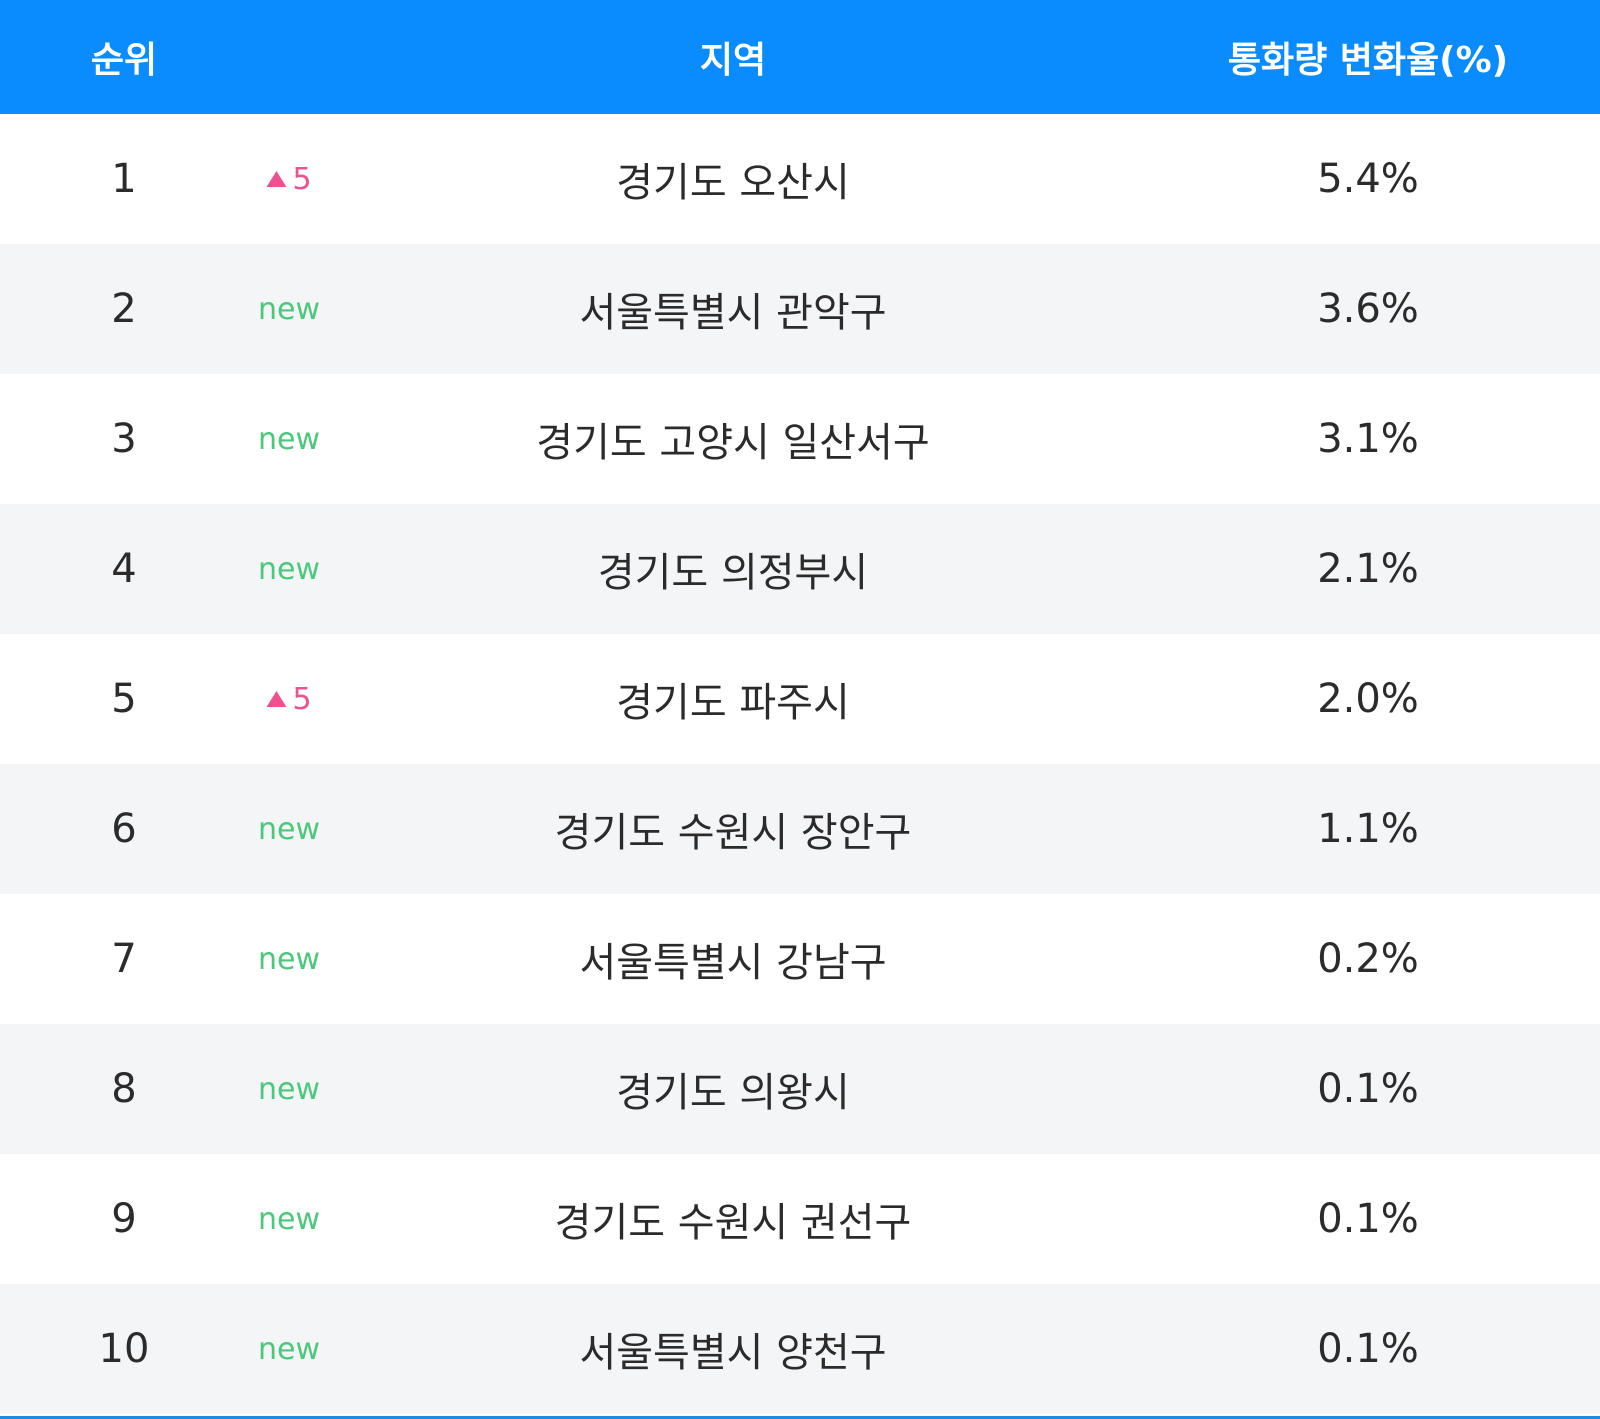 The width and height of the screenshot is (1600, 1419). Describe the element at coordinates (1368, 829) in the screenshot. I see `rate: 1.1%` at that location.